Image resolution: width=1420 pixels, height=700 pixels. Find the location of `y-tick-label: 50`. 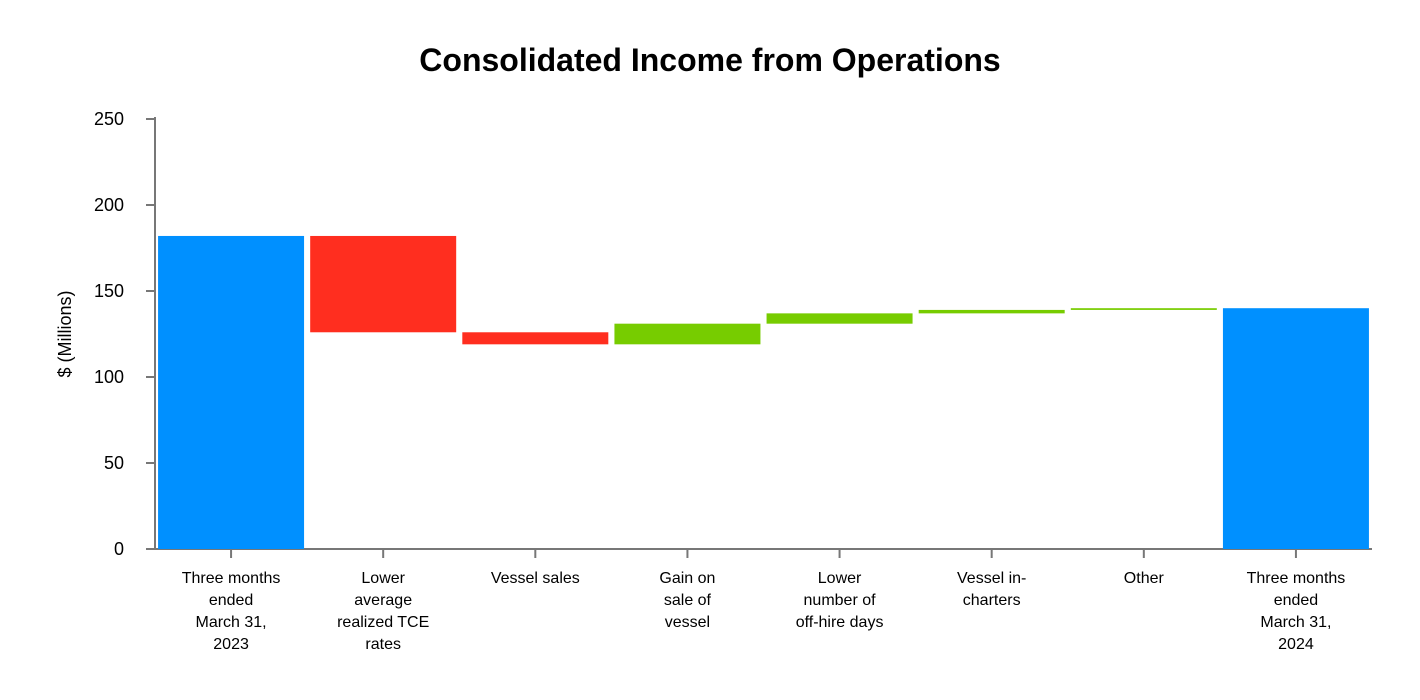

y-tick-label: 50 is located at coordinates (114, 463).